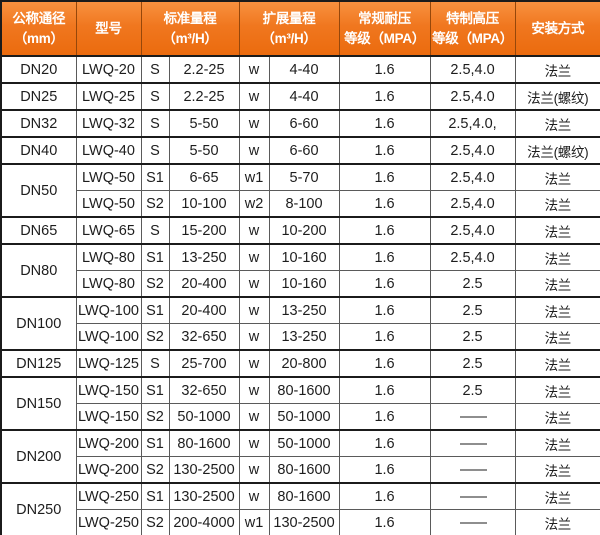 Image resolution: width=600 pixels, height=535 pixels. What do you see at coordinates (300, 337) in the screenshot?
I see `table-row: LWQ-100 S2 32-650 w 13-250 1.6 2.5 法兰` at bounding box center [300, 337].